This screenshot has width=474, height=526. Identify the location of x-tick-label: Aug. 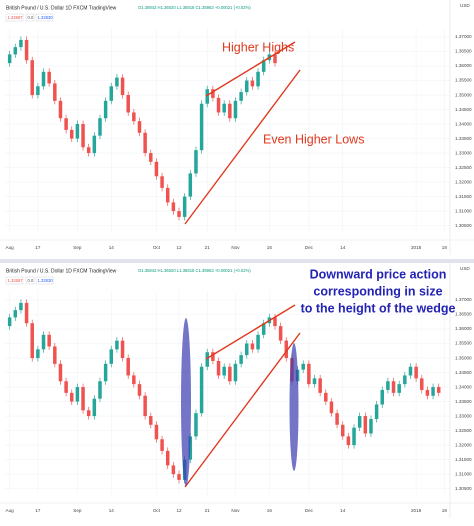
(10, 247).